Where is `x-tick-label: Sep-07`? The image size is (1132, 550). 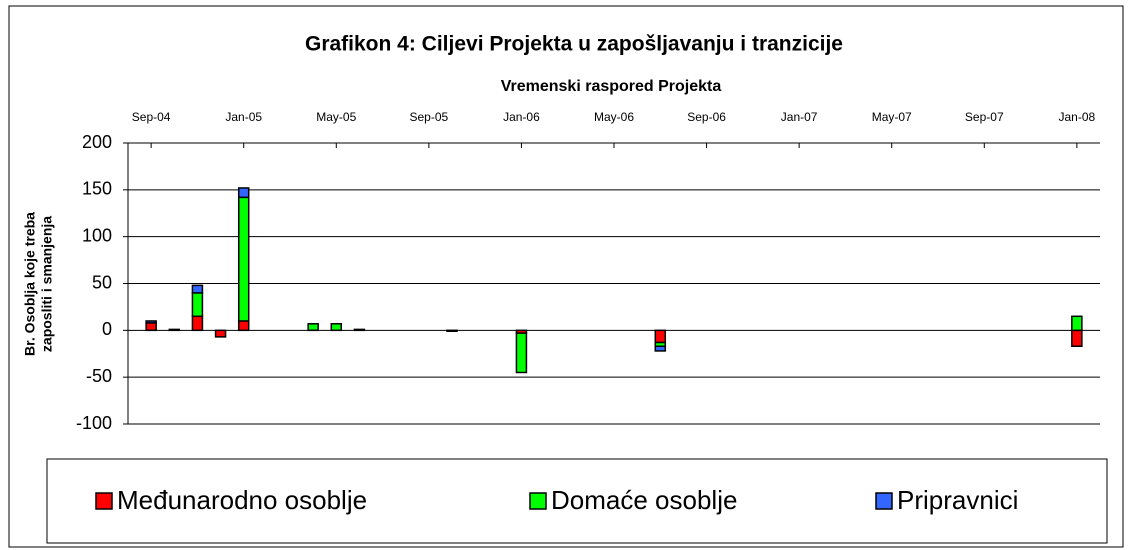 x-tick-label: Sep-07 is located at coordinates (984, 117).